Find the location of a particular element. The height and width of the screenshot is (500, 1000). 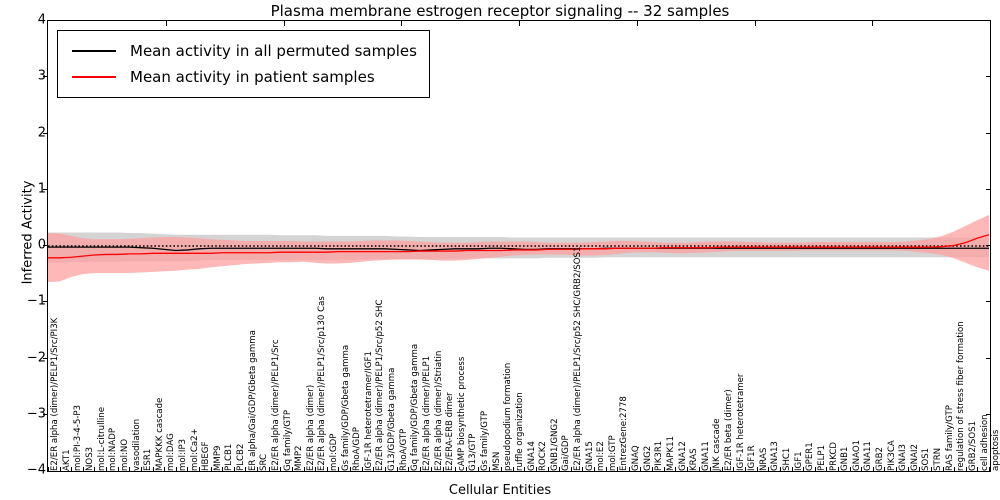

x-tick-label: apoptosis is located at coordinates (995, 450).